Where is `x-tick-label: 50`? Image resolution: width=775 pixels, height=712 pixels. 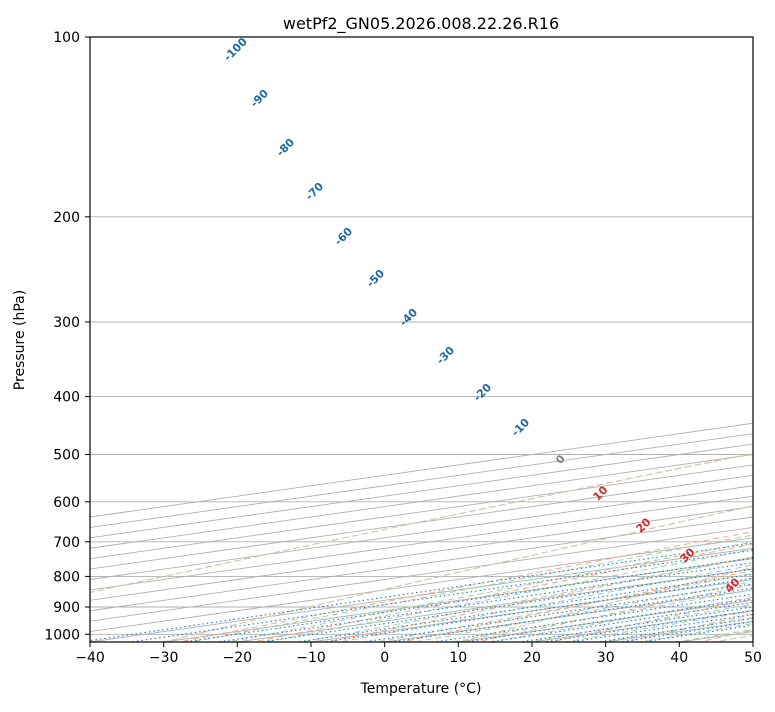 x-tick-label: 50 is located at coordinates (753, 658).